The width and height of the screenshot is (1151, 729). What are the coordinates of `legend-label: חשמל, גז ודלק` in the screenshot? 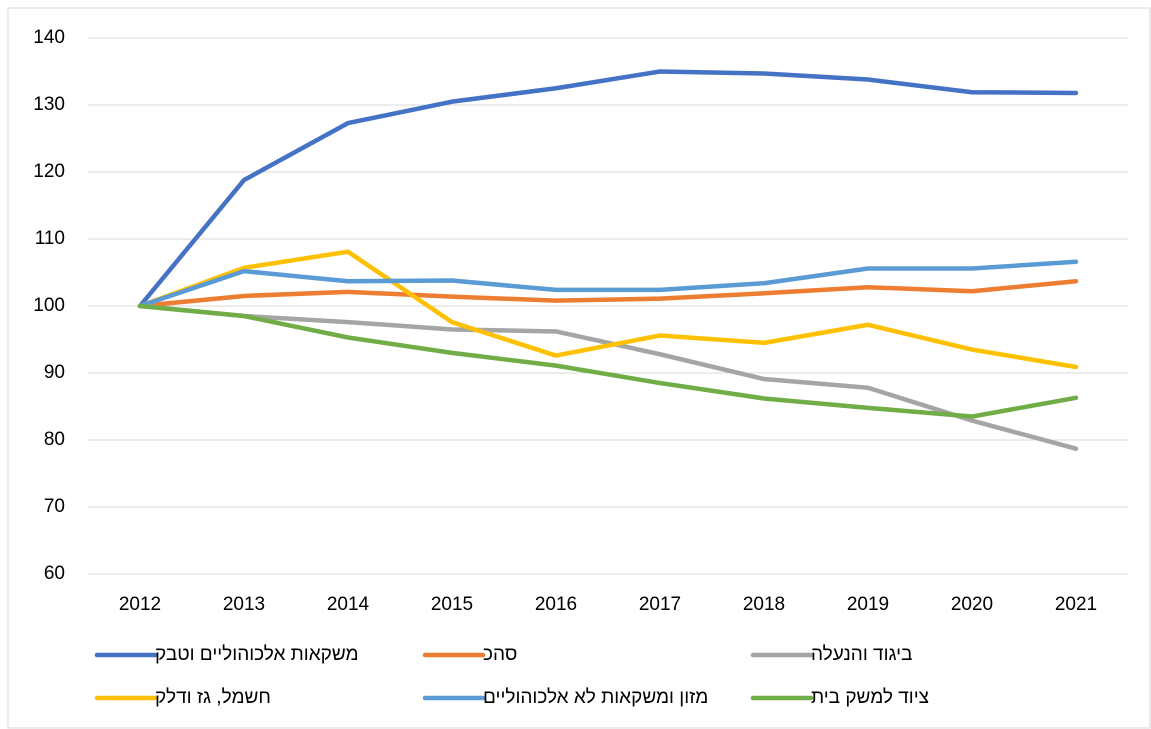 It's located at (213, 697).